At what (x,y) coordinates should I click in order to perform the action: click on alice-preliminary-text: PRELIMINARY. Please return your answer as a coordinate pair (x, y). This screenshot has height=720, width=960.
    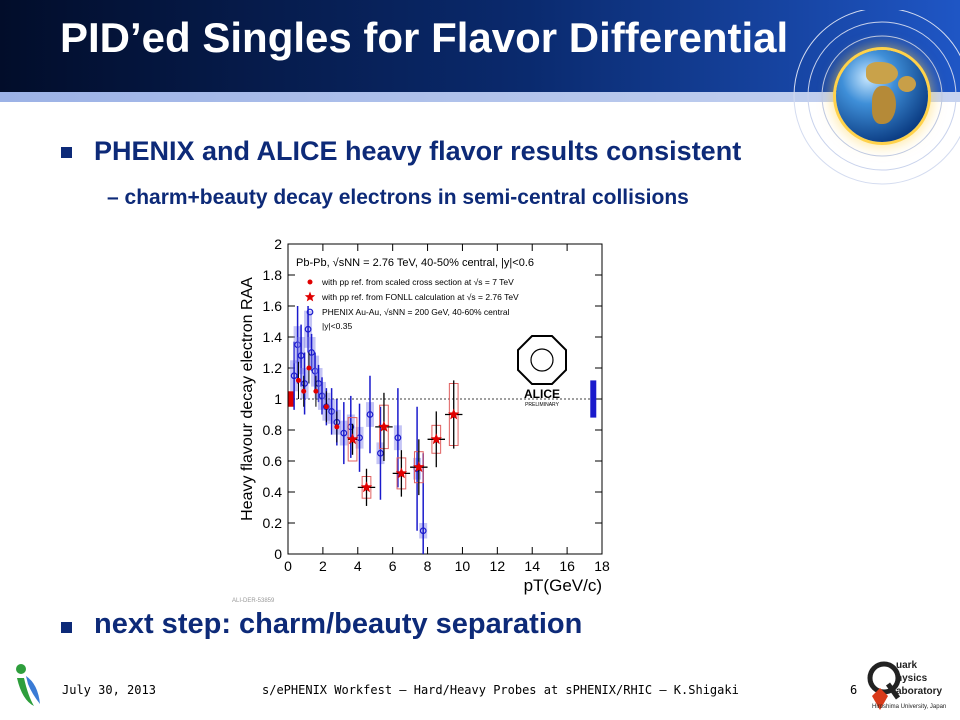
    Looking at the image, I should click on (542, 405).